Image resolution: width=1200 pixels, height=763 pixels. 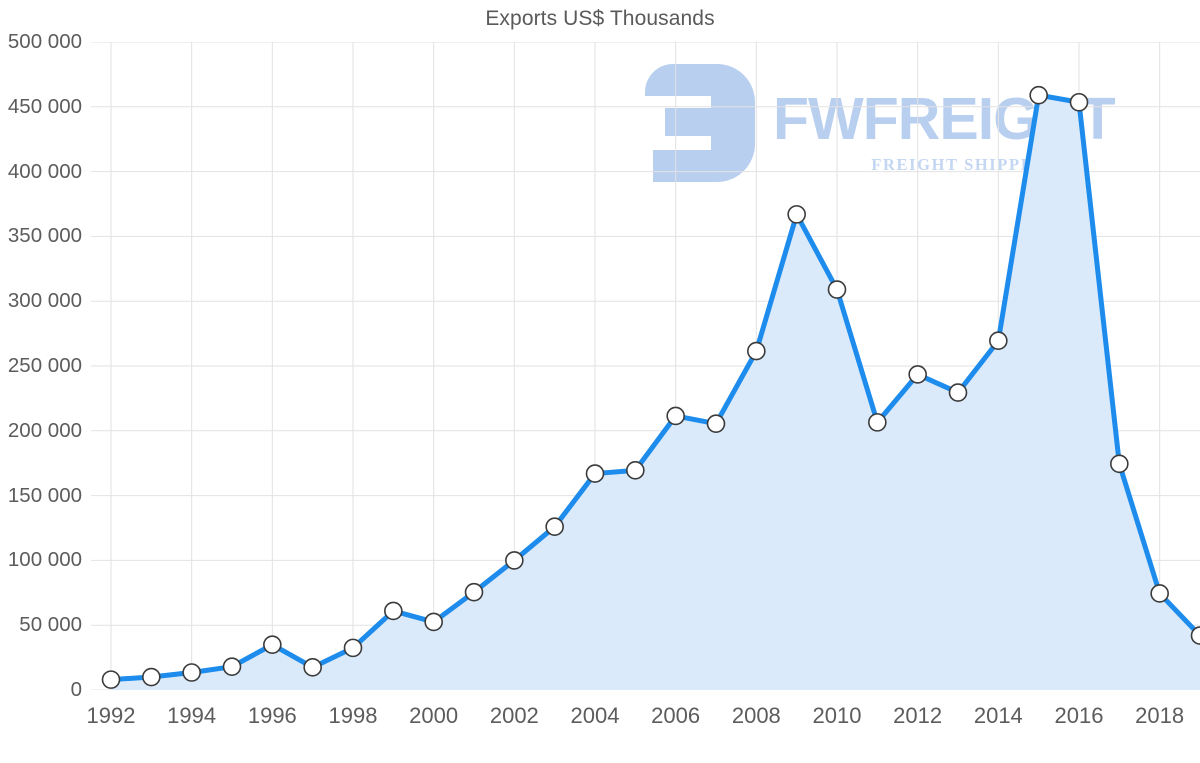 I want to click on x-axis-tick-label: 1998, so click(x=353, y=715).